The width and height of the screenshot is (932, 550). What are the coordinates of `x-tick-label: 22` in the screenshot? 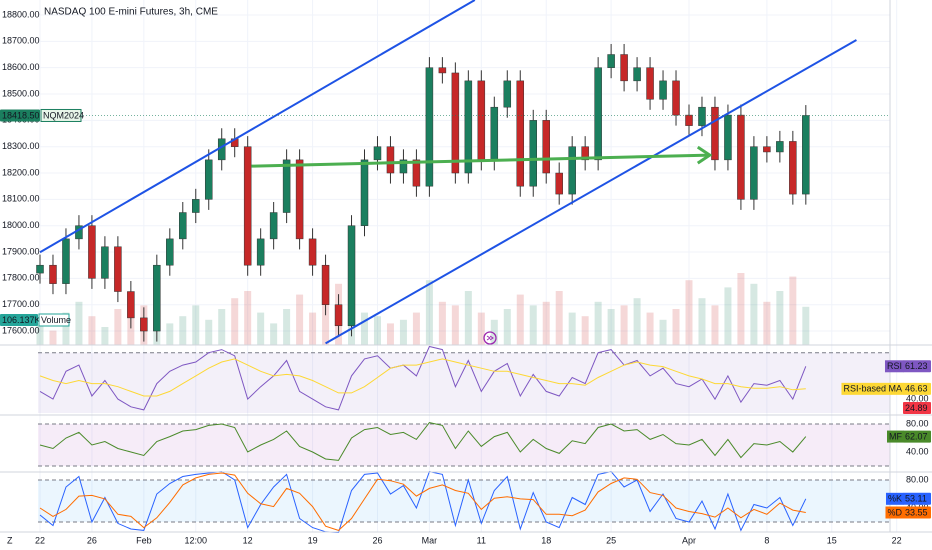 It's located at (40, 540).